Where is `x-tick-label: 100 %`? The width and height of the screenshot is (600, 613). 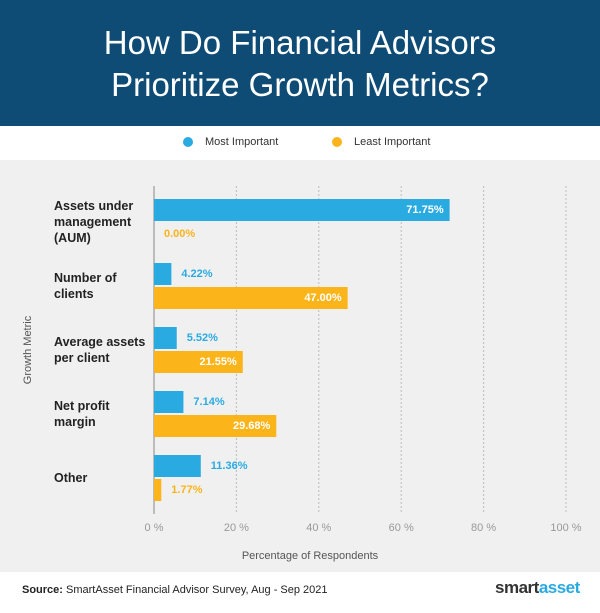 x-tick-label: 100 % is located at coordinates (565, 528).